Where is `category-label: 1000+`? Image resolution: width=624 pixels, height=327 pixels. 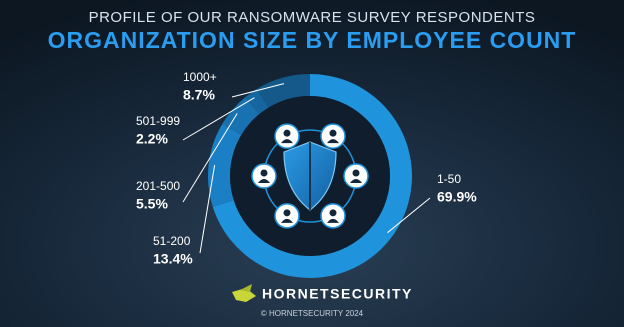
category-label: 1000+ is located at coordinates (200, 77).